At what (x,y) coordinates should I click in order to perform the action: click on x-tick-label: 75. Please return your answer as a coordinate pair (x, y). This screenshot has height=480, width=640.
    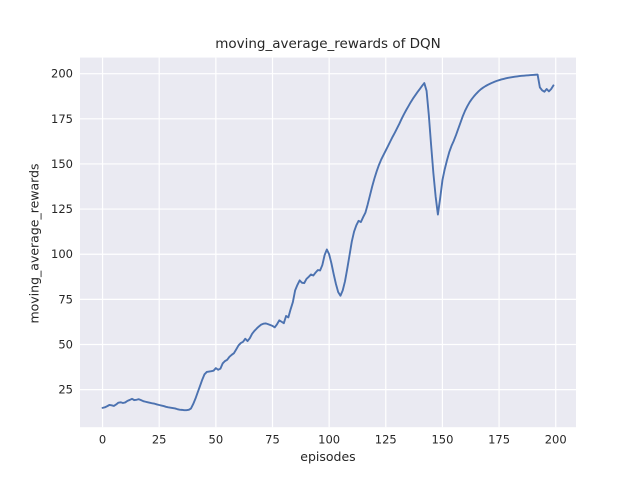
    Looking at the image, I should click on (272, 440).